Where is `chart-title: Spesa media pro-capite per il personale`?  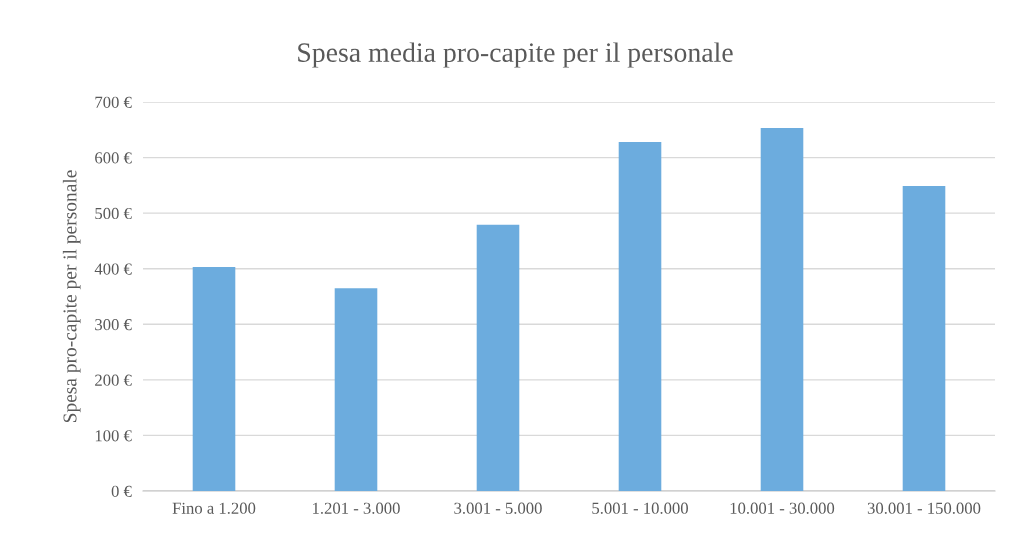 chart-title: Spesa media pro-capite per il personale is located at coordinates (515, 55).